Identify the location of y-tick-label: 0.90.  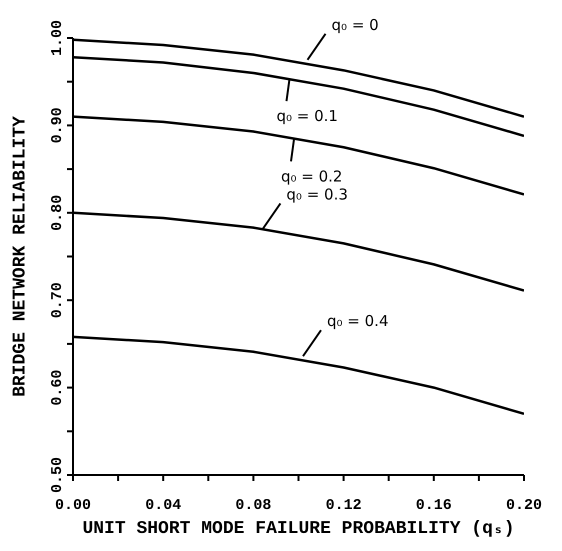
(57, 125).